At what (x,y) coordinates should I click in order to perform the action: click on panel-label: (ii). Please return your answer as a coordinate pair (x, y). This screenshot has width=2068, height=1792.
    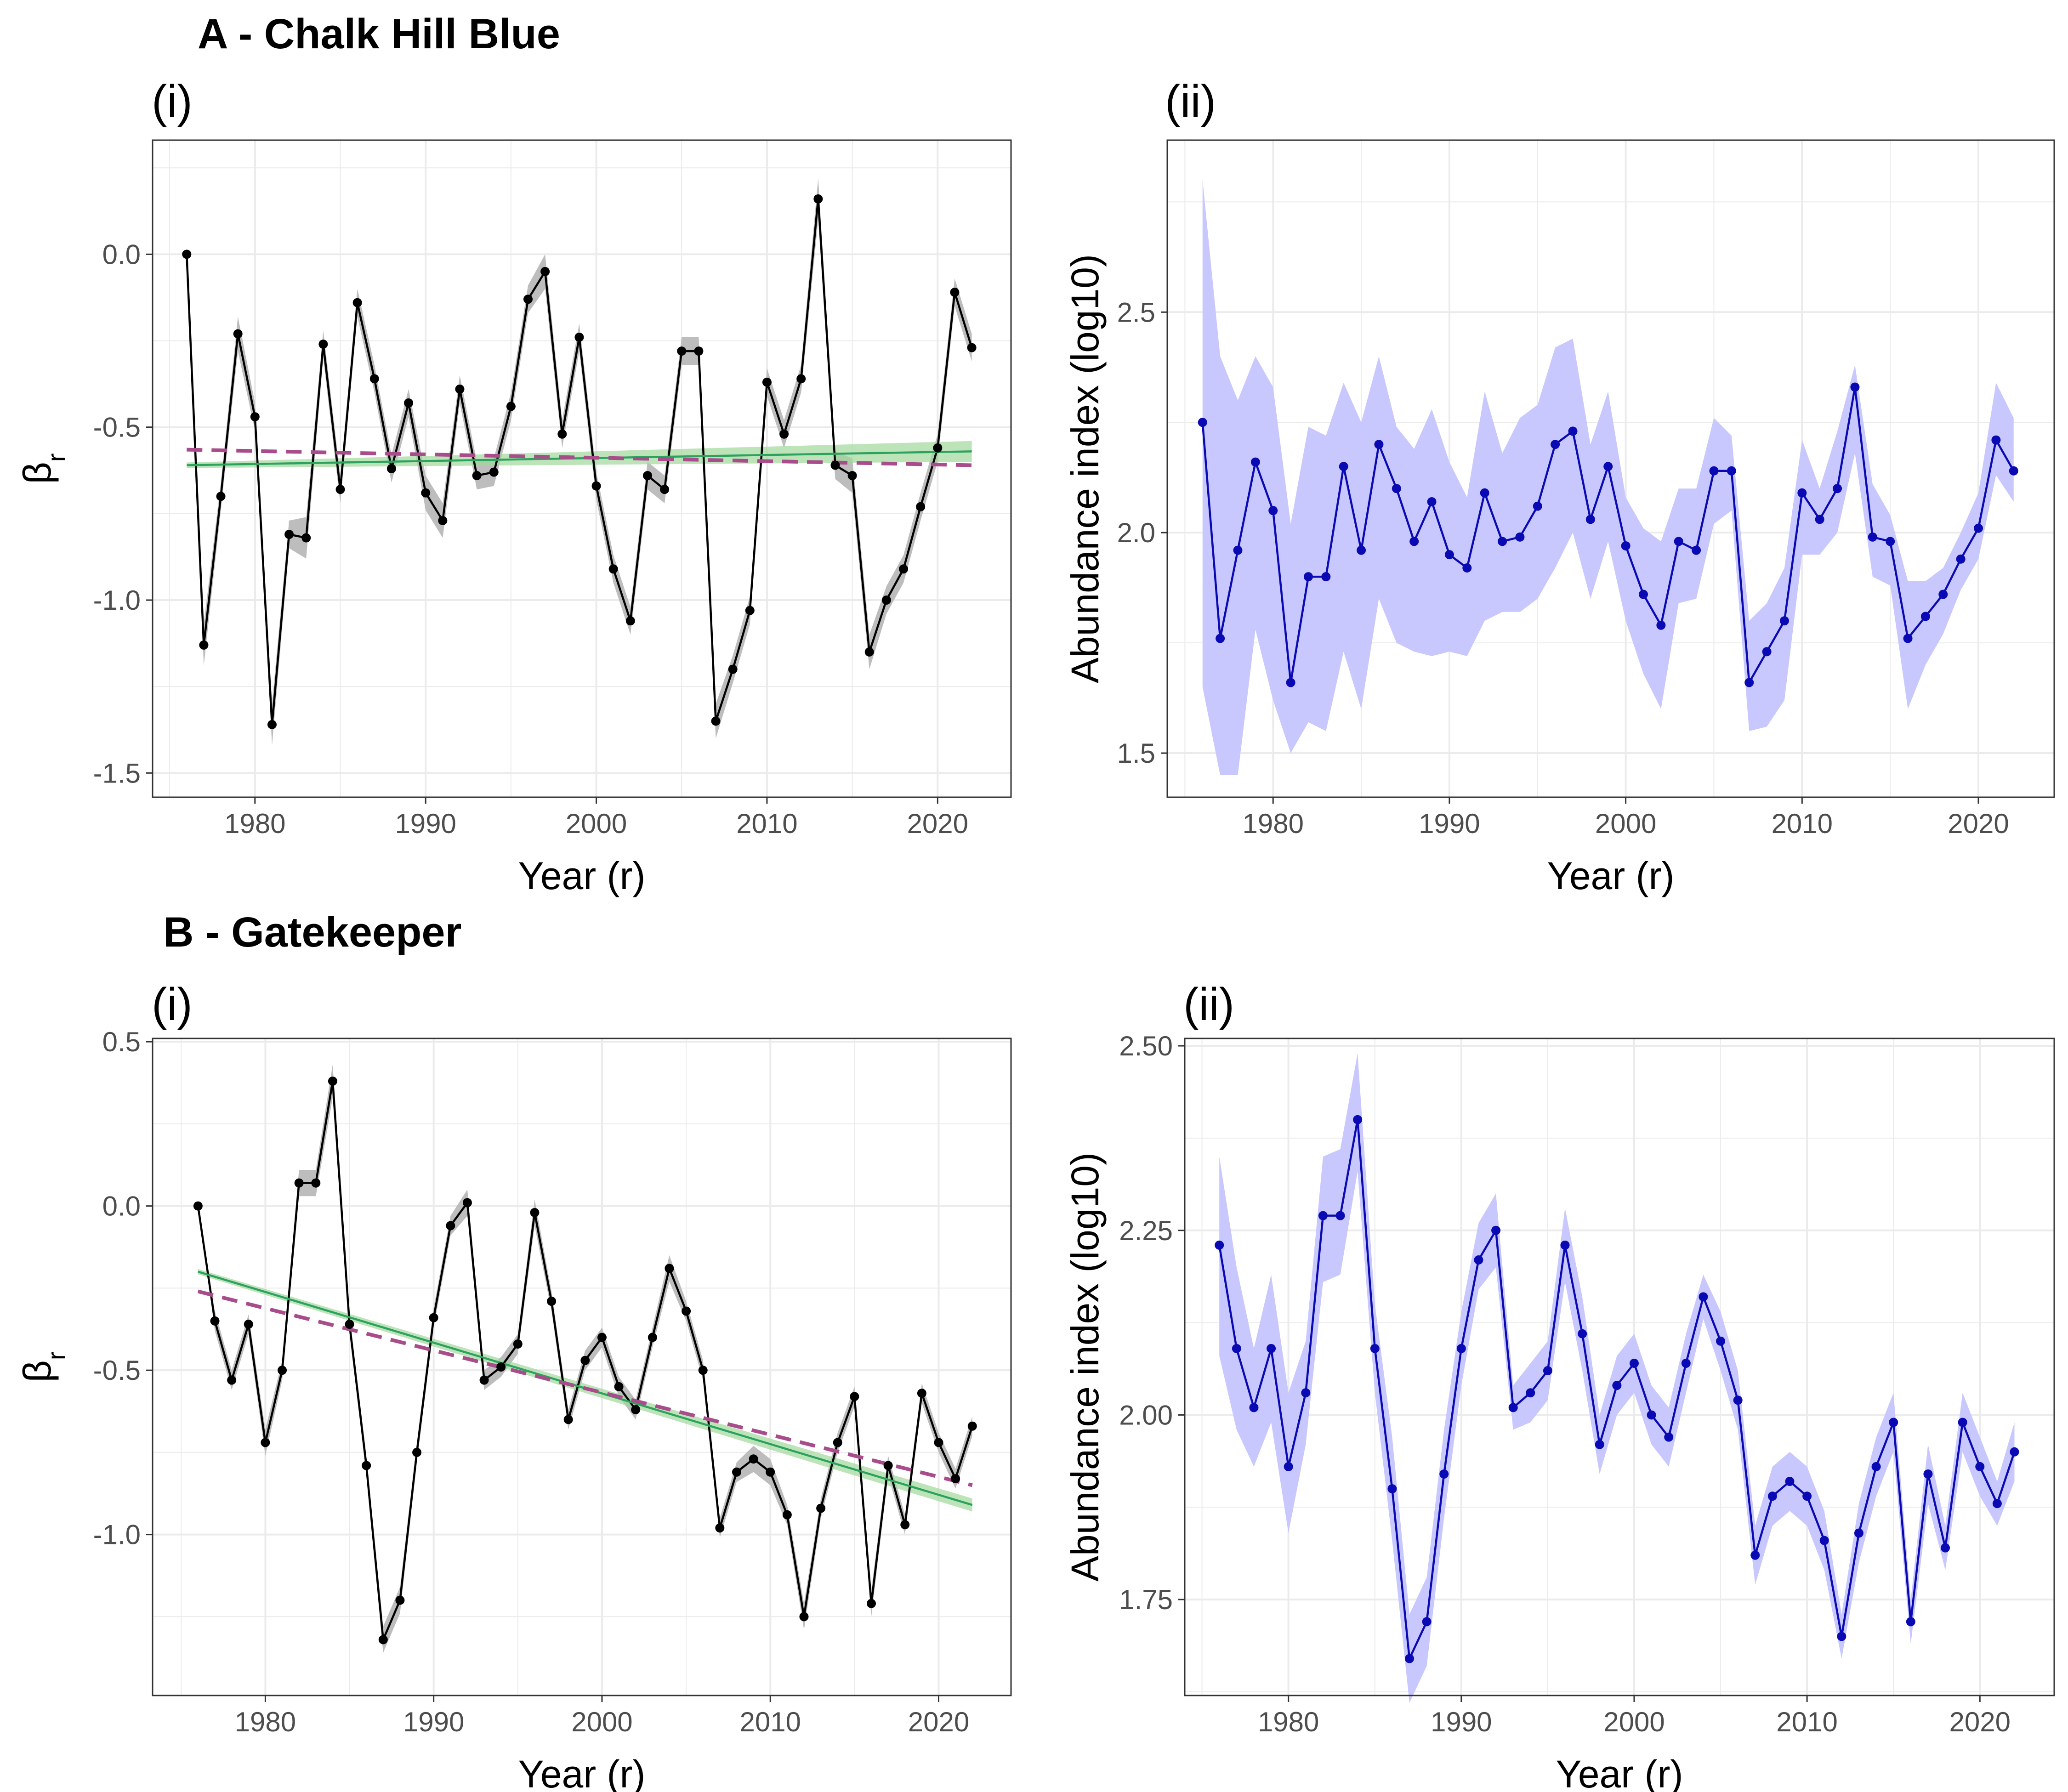
    Looking at the image, I should click on (1208, 1004).